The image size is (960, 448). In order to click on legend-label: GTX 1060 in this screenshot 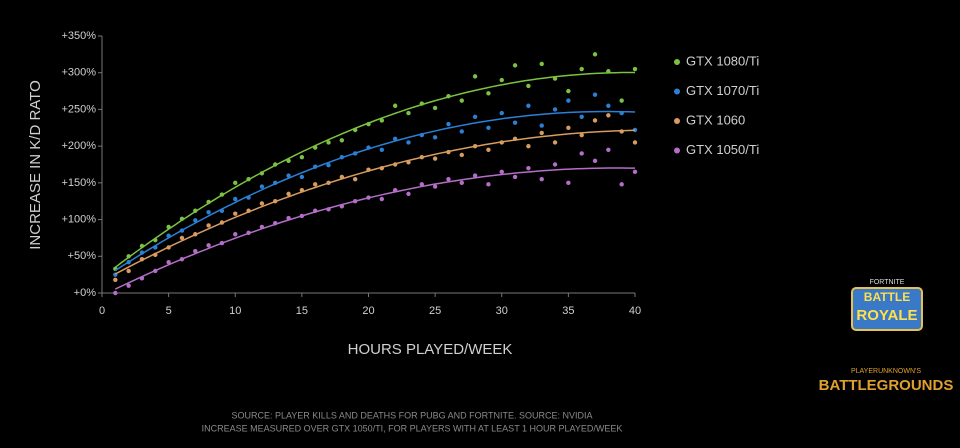, I will do `click(715, 119)`.